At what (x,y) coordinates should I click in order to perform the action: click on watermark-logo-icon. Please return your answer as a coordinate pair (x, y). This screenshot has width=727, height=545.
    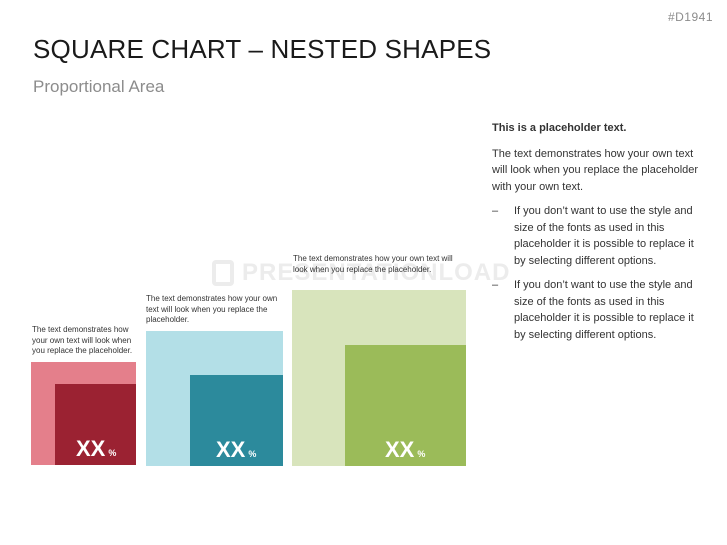
    Looking at the image, I should click on (223, 273).